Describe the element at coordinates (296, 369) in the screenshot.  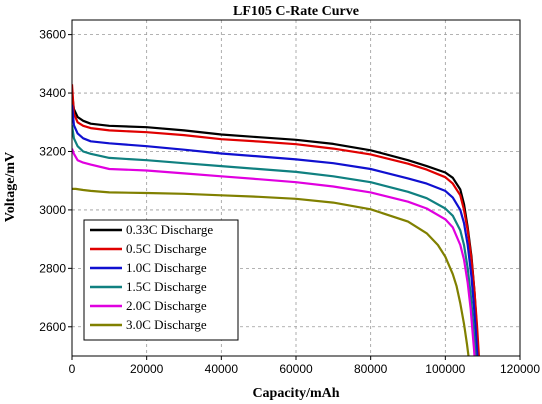
I see `x-tick-label: 60000` at that location.